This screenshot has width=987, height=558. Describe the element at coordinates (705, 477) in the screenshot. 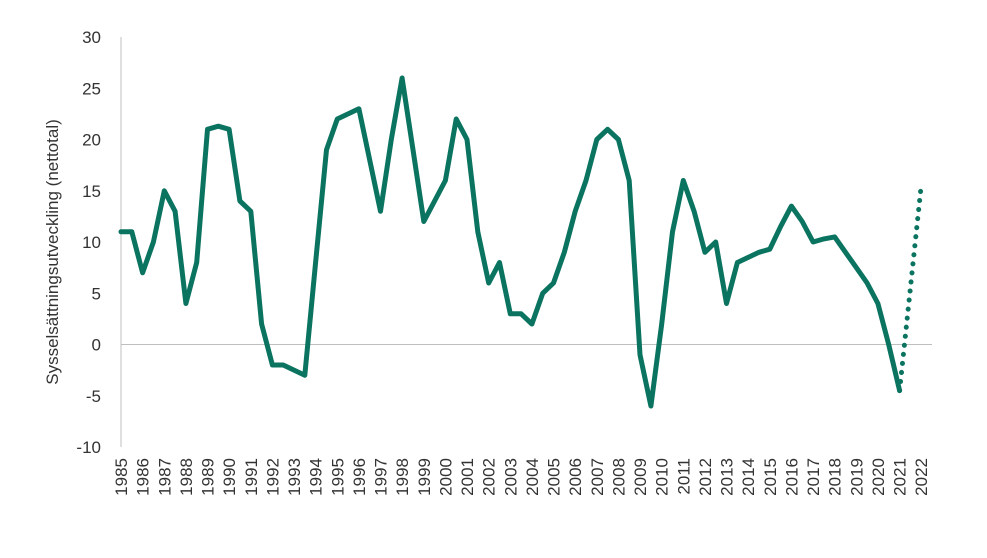

I see `x-tick-label: 2012` at that location.